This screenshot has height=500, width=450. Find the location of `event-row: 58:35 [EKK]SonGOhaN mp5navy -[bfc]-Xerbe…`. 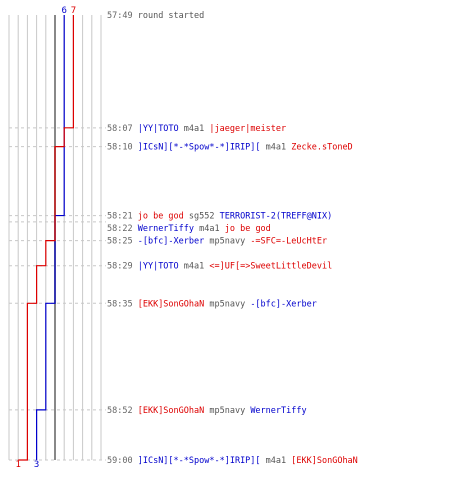

event-row: 58:35 [EKK]SonGOhaN mp5navy -[bfc]-Xerbe… is located at coordinates (212, 304).